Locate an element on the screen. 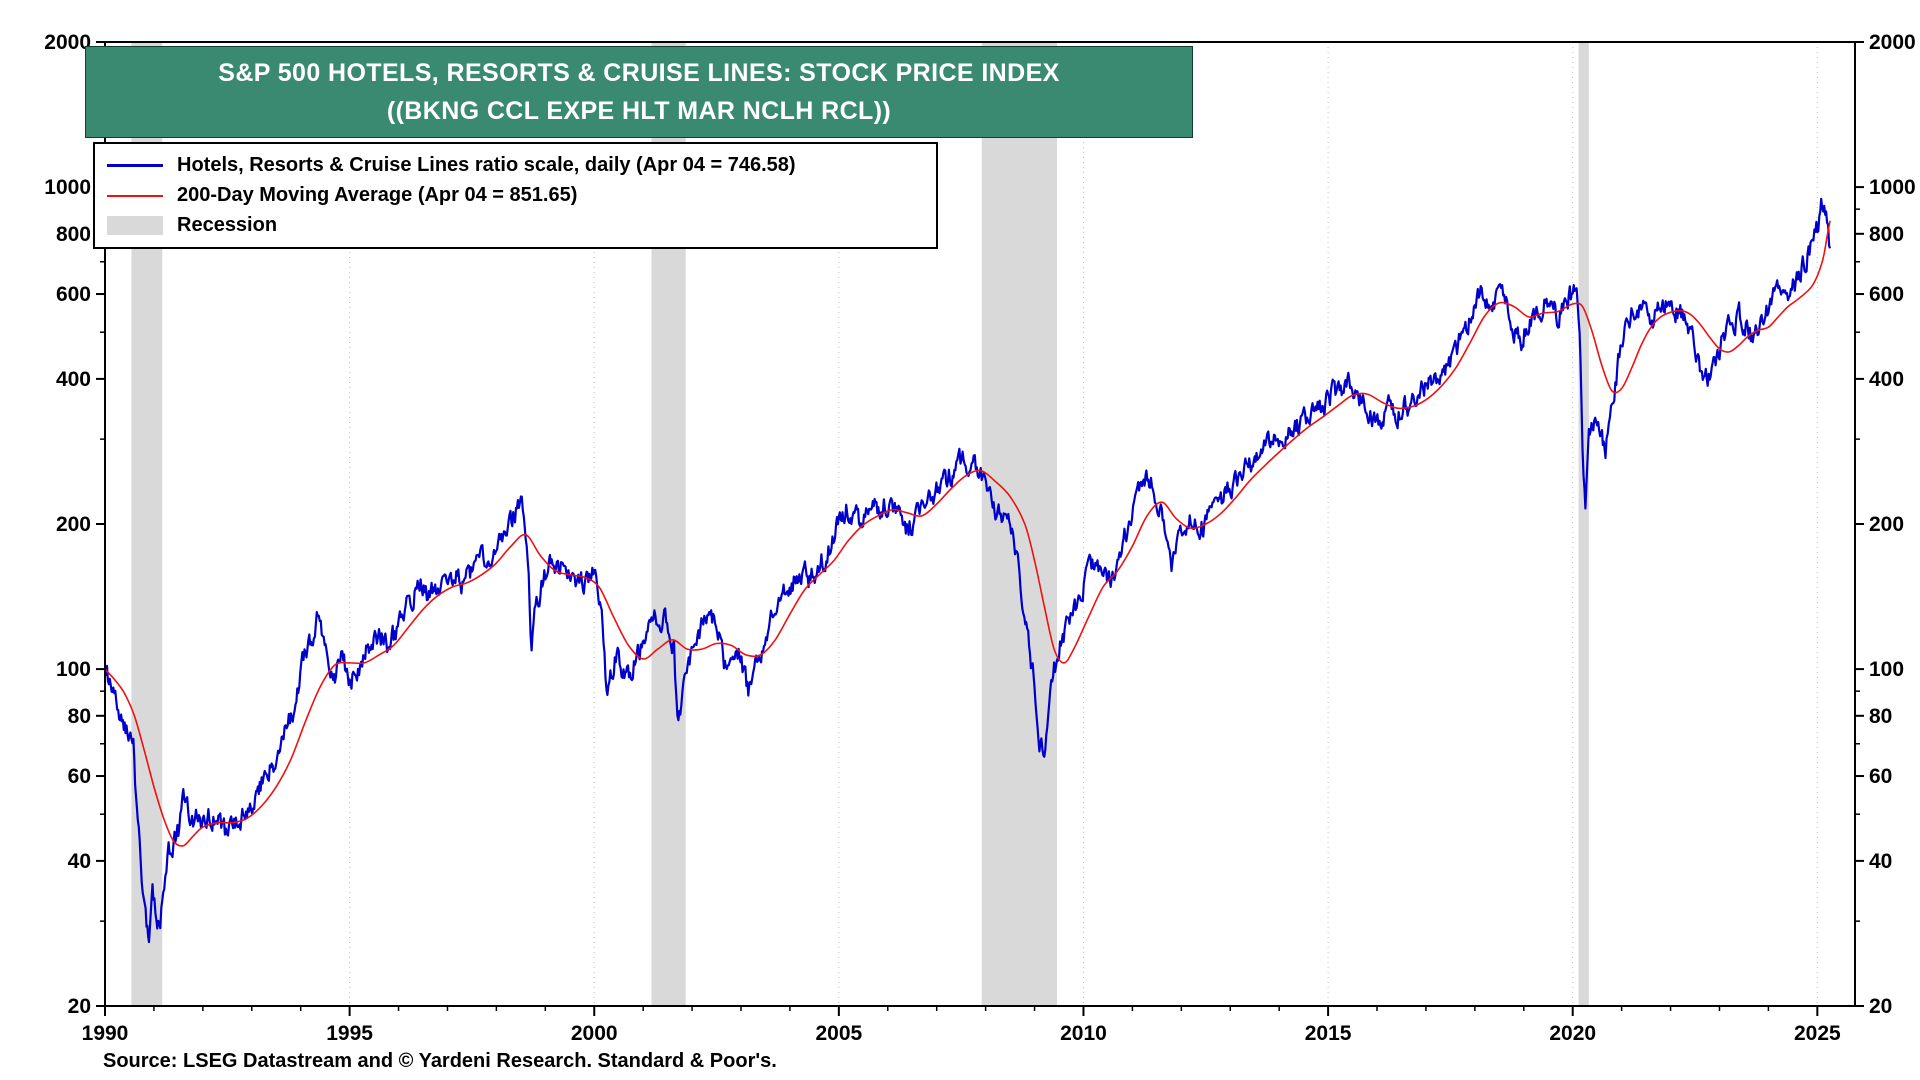  x-tick-label: 2020 is located at coordinates (1572, 1033).